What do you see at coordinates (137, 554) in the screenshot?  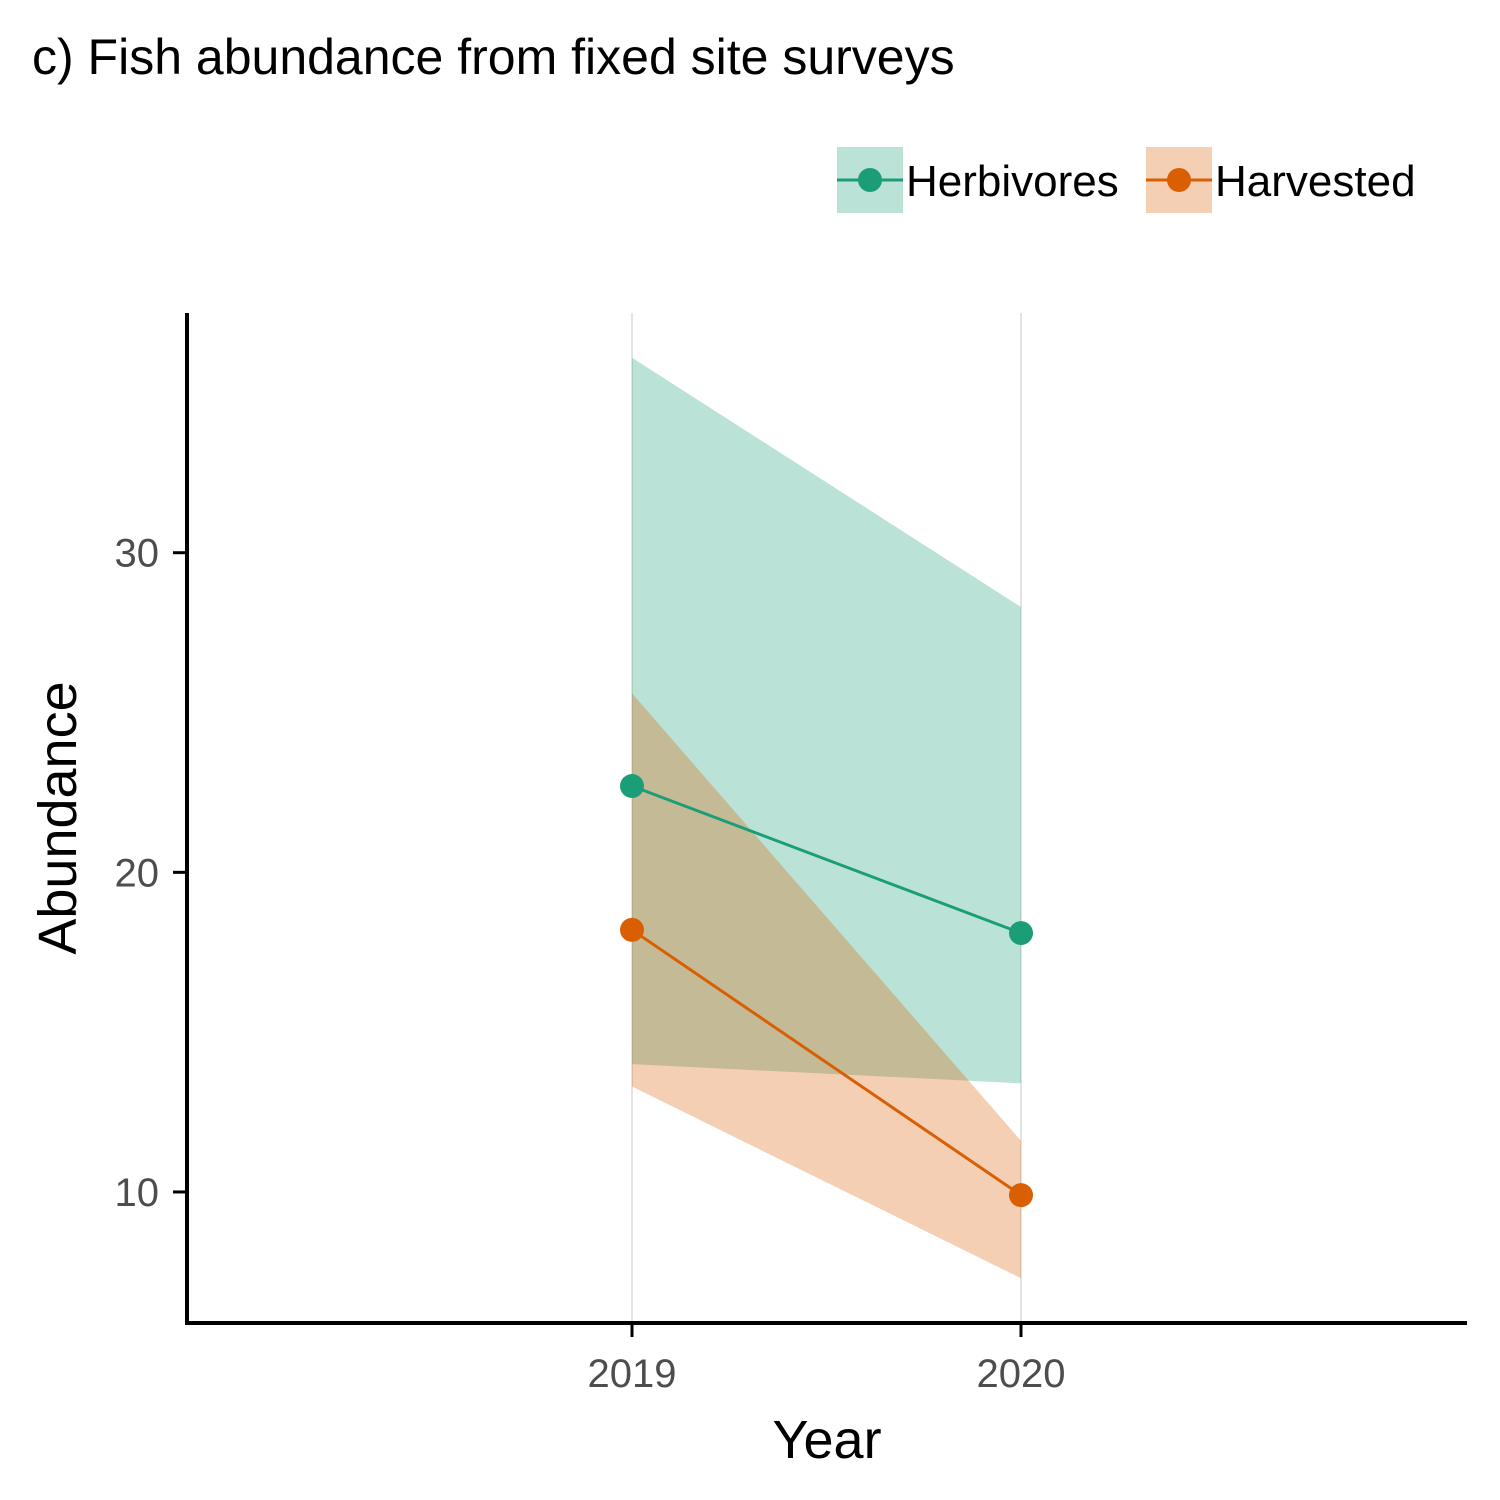 I see `y-tick-label-30: 30` at bounding box center [137, 554].